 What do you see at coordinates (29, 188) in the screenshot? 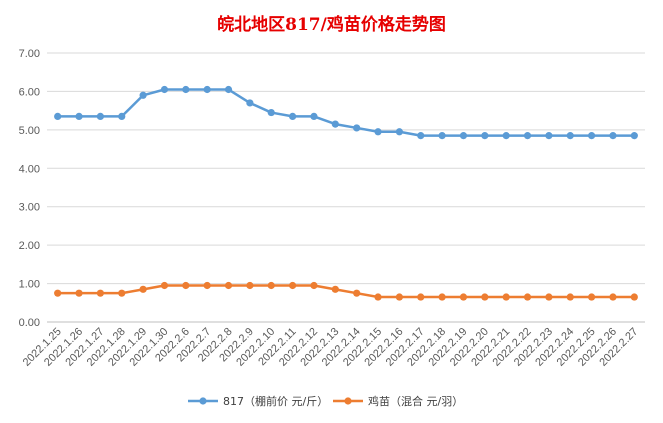
I see `y-axis-ticks: 0.00 1.00 2.00 3.00 4.00 5.00 6.00 7.00` at bounding box center [29, 188].